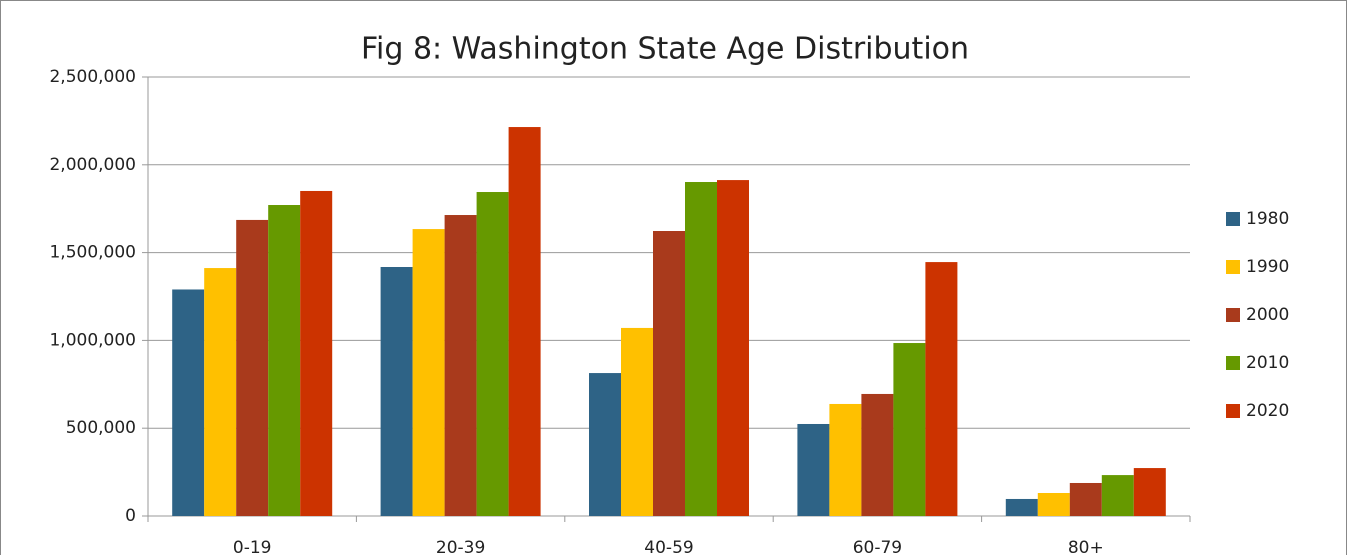 The height and width of the screenshot is (555, 1347). What do you see at coordinates (668, 546) in the screenshot?
I see `x-tick-label: 40-59` at bounding box center [668, 546].